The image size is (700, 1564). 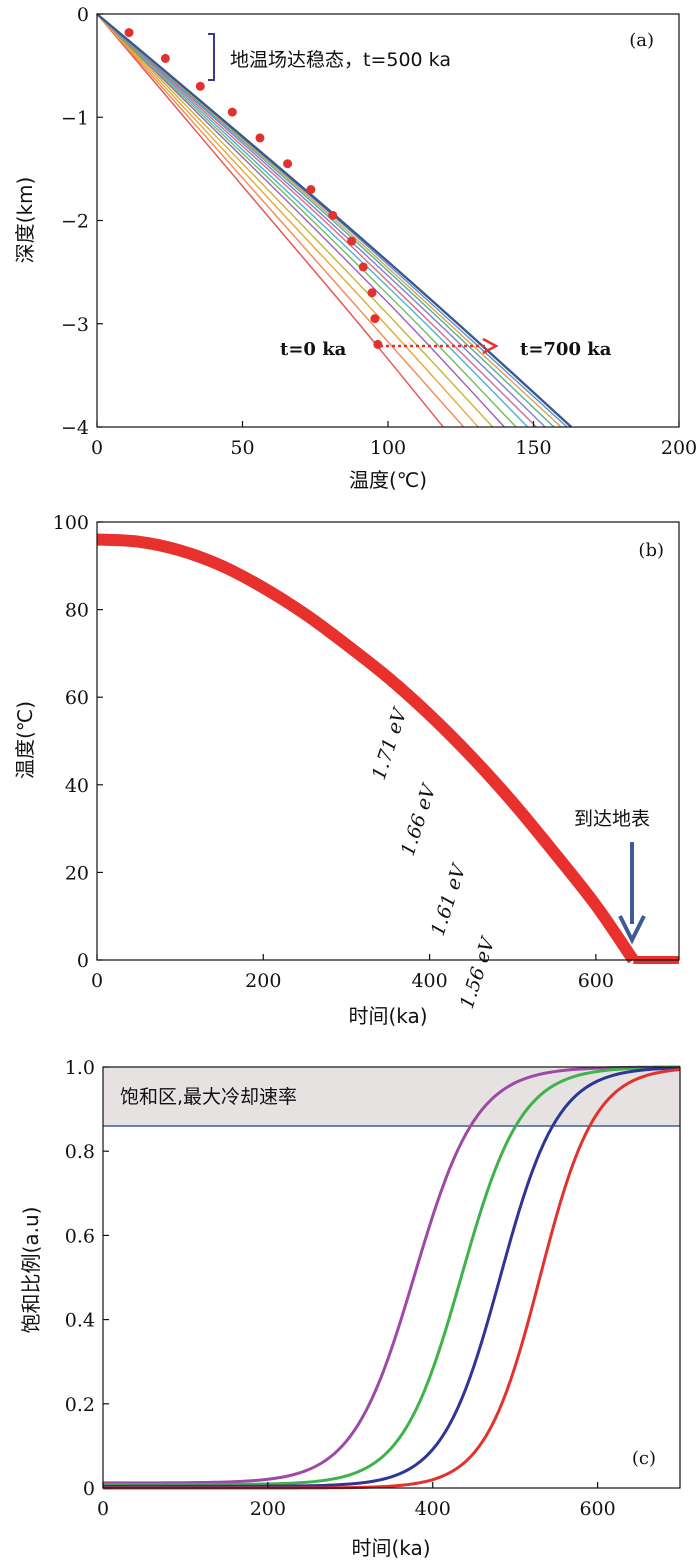 I want to click on panel-b-ytick-label: 100, so click(x=71, y=523).